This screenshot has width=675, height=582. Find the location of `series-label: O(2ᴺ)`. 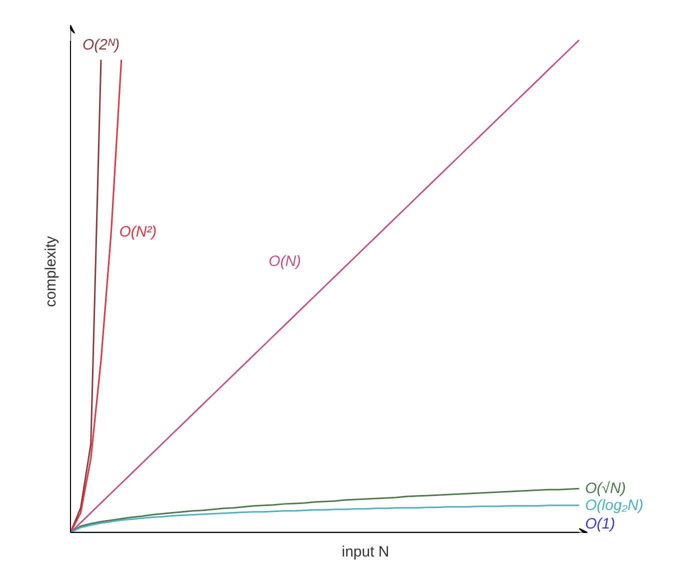

series-label: O(2ᴺ) is located at coordinates (101, 45).